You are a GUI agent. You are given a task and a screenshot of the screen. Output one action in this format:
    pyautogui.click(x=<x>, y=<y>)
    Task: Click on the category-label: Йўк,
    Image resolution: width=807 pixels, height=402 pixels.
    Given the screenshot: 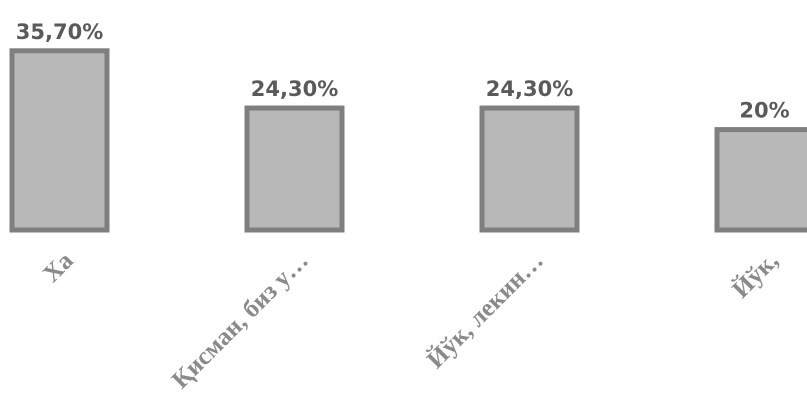 What is the action you would take?
    pyautogui.click(x=755, y=274)
    